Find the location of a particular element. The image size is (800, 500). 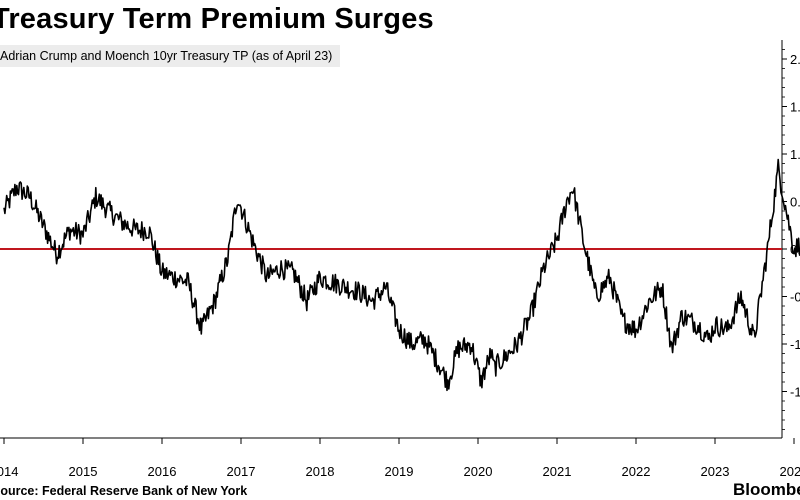

x-tick-label: 2024 is located at coordinates (790, 471).